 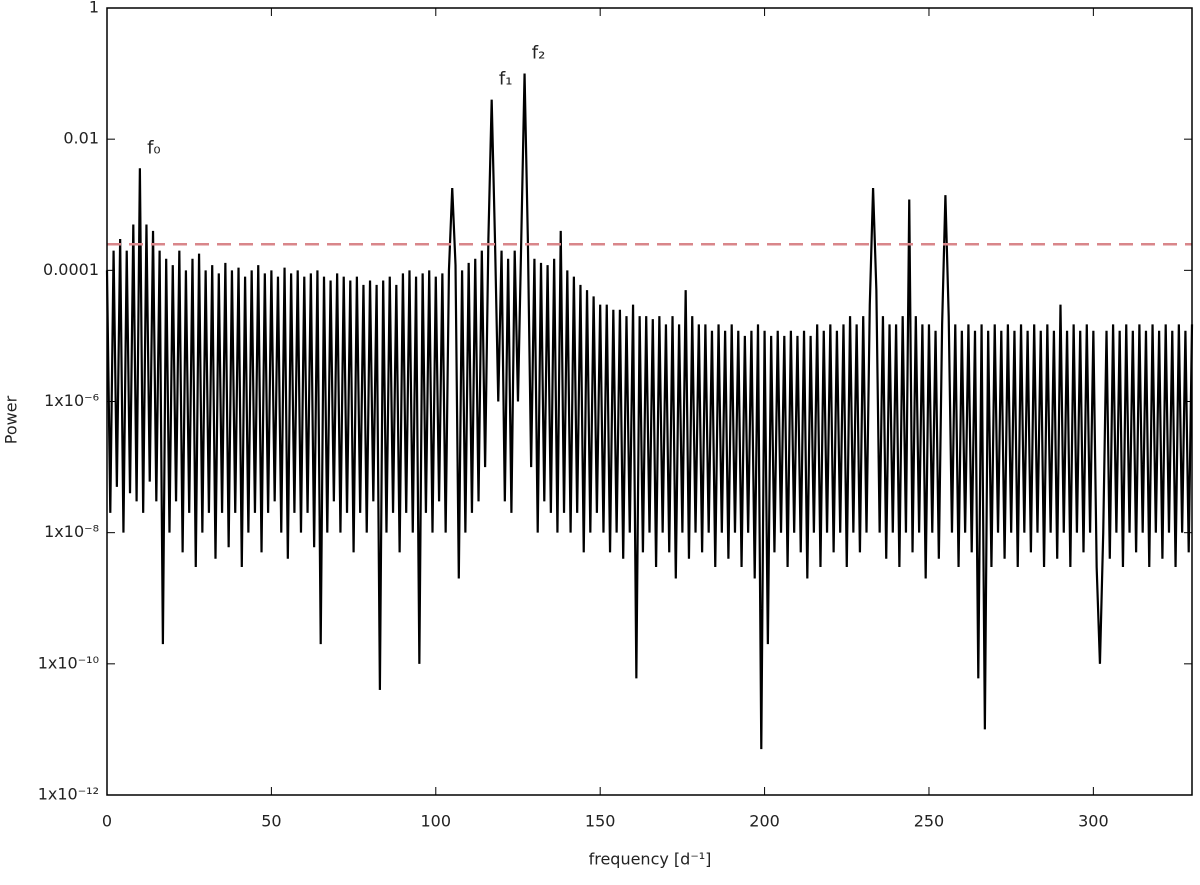 What do you see at coordinates (71, 400) in the screenshot?
I see `y-tick-label: 1x10⁻⁶` at bounding box center [71, 400].